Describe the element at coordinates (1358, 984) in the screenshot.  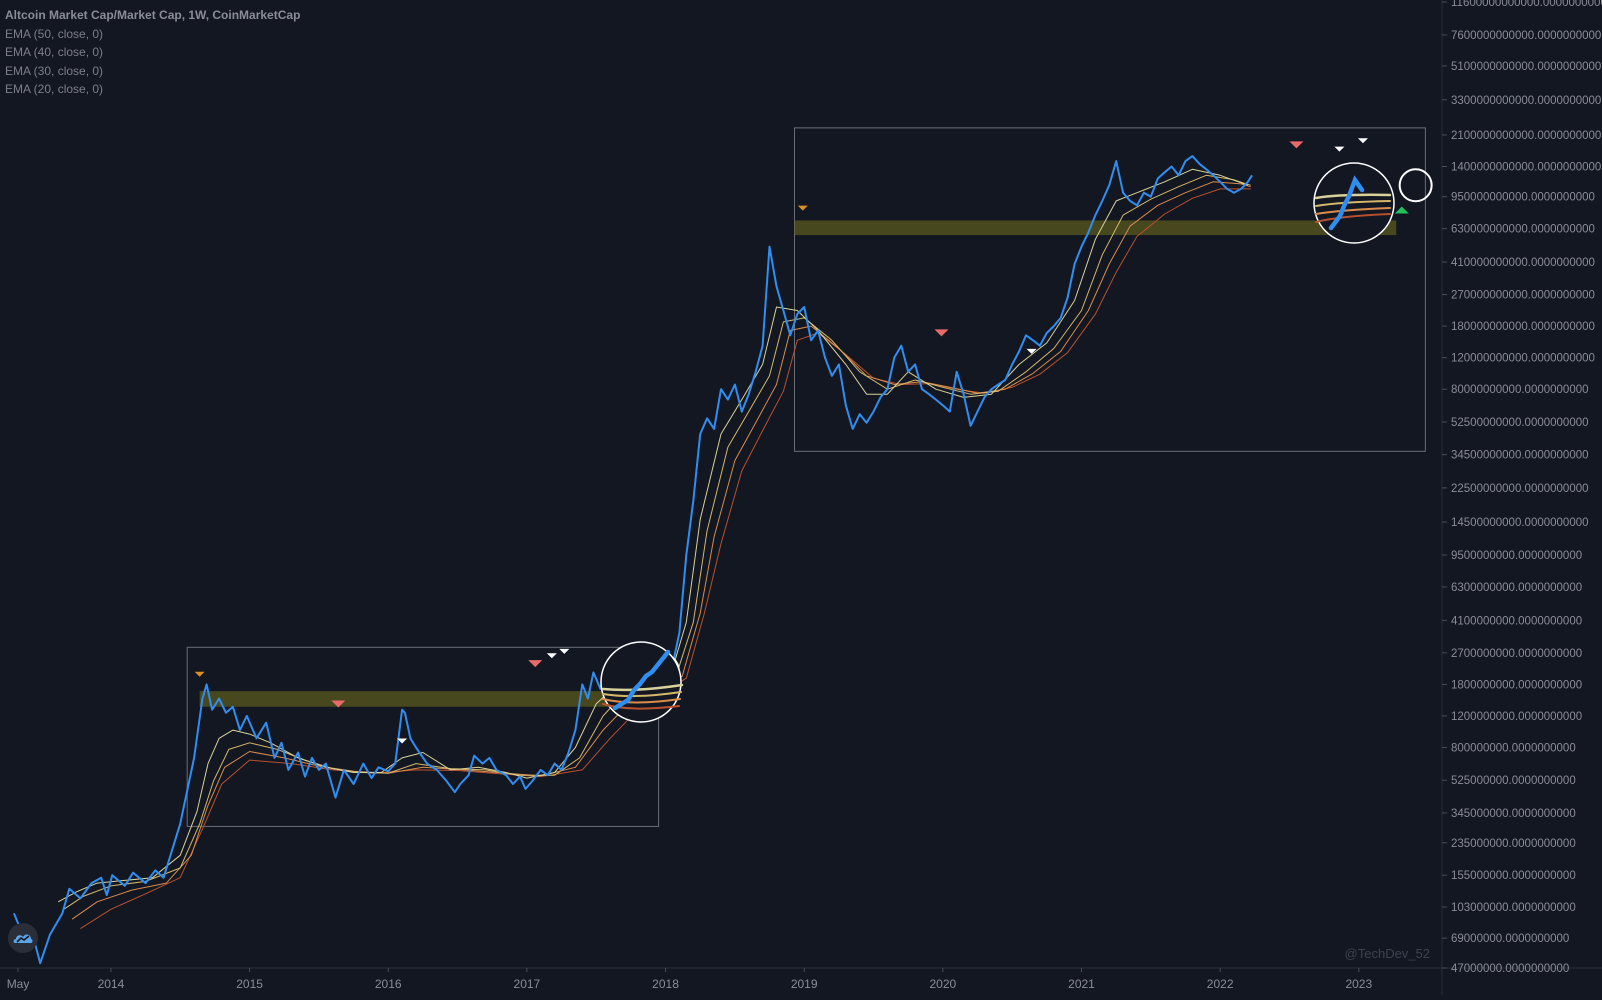
I see `x-tick-label: 2023` at that location.